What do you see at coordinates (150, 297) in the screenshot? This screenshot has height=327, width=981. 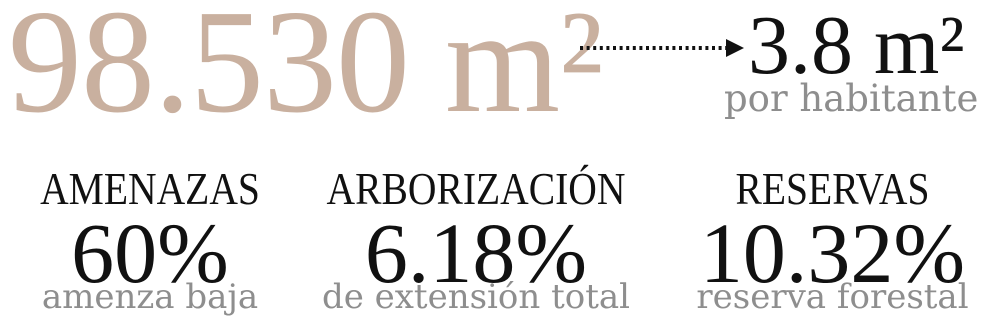 I see `stat-description: amenza baja` at bounding box center [150, 297].